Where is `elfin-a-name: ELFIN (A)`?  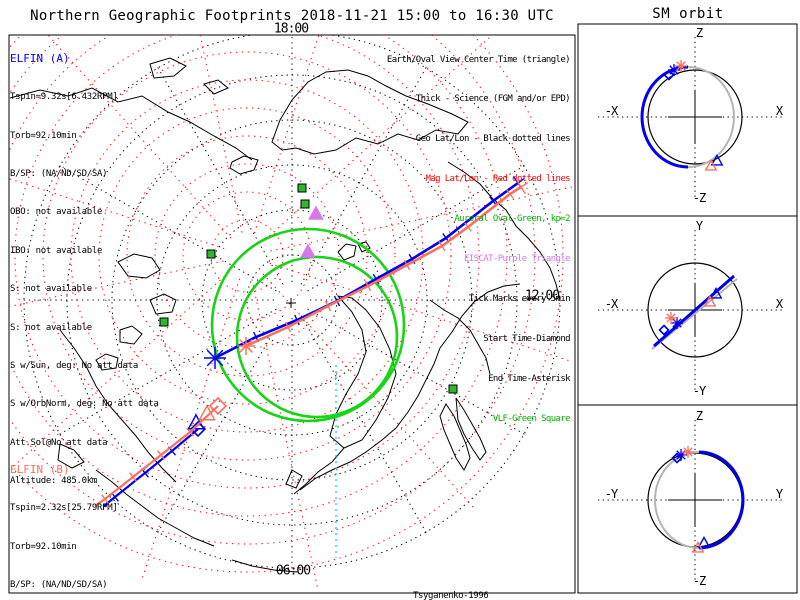
elfin-a-name: ELFIN (A) is located at coordinates (40, 58).